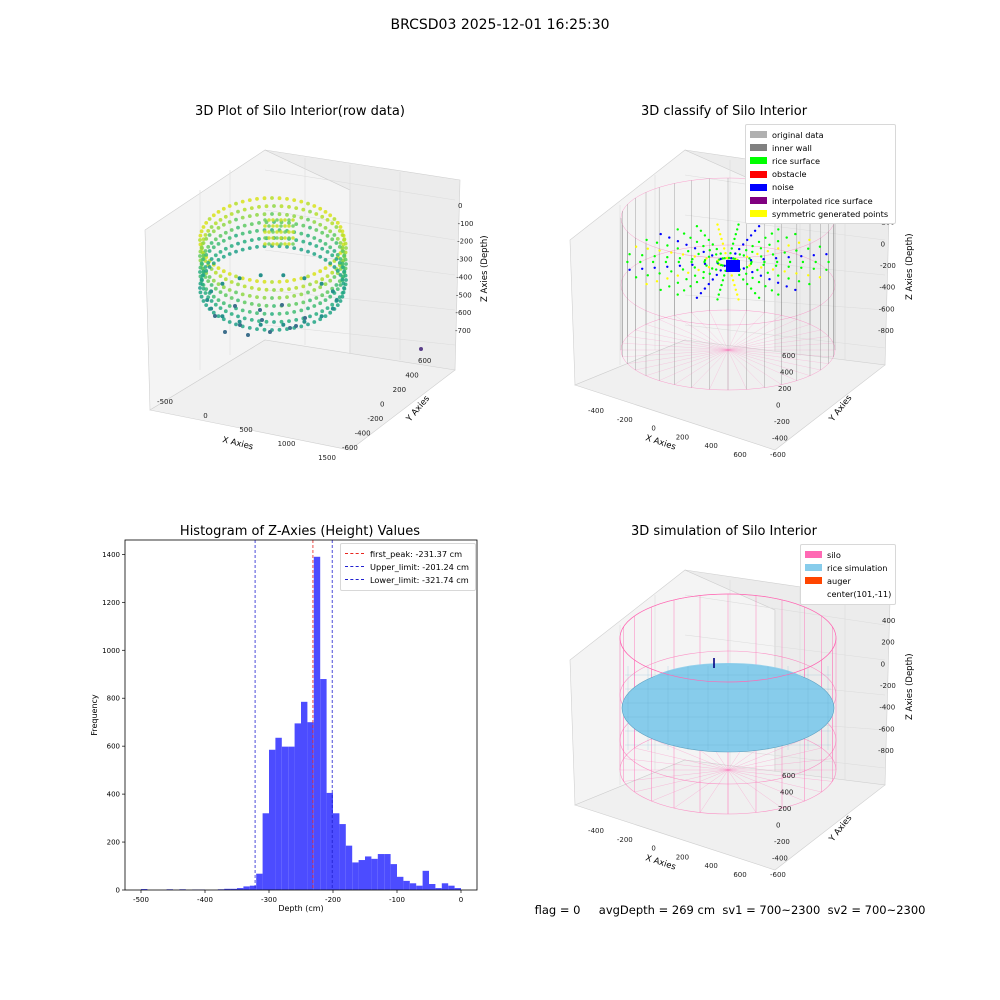  Describe the element at coordinates (94, 715) in the screenshot. I see `histogram-ylabel: Frequency` at that location.